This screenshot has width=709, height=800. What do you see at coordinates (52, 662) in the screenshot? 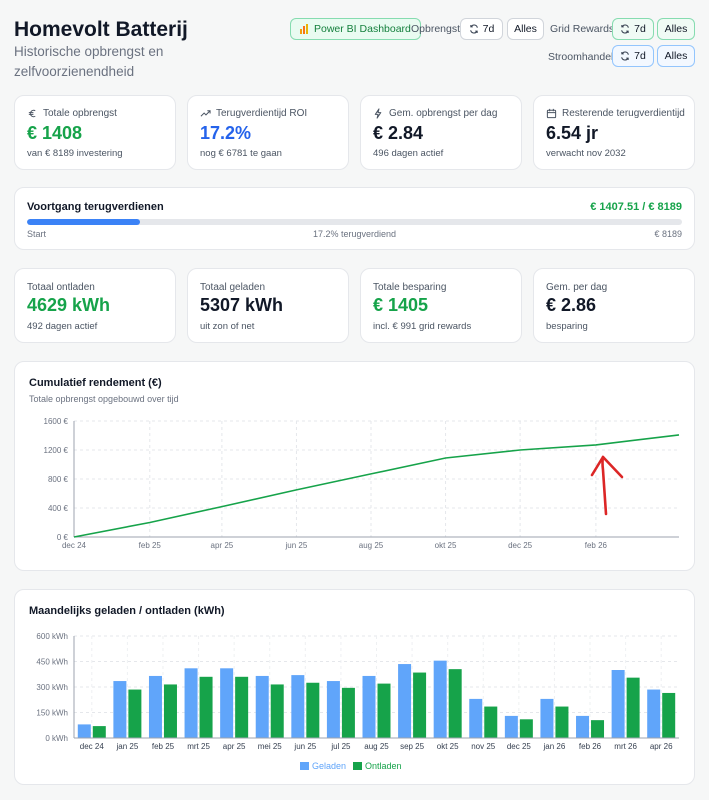
I see `y-tick-label: 450 kWh` at bounding box center [52, 662].